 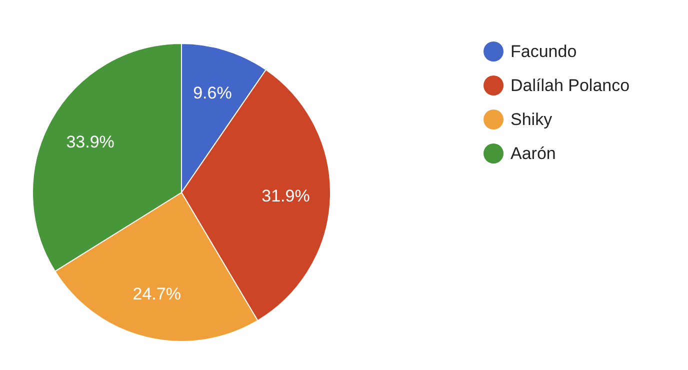 What do you see at coordinates (543, 51) in the screenshot?
I see `legend-label: Facundo` at bounding box center [543, 51].